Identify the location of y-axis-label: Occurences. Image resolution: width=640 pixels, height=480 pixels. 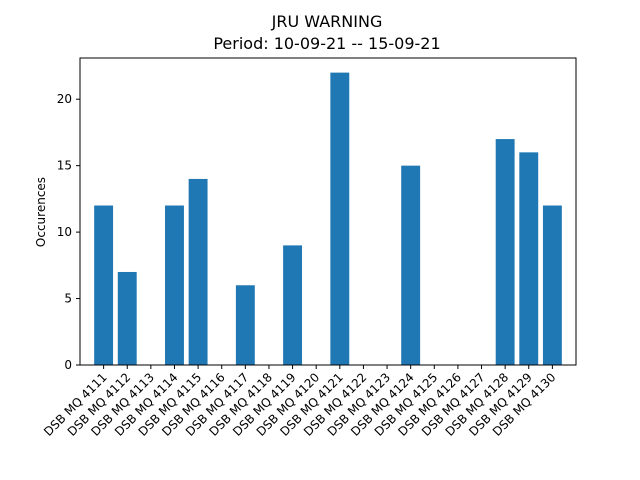
(41, 212).